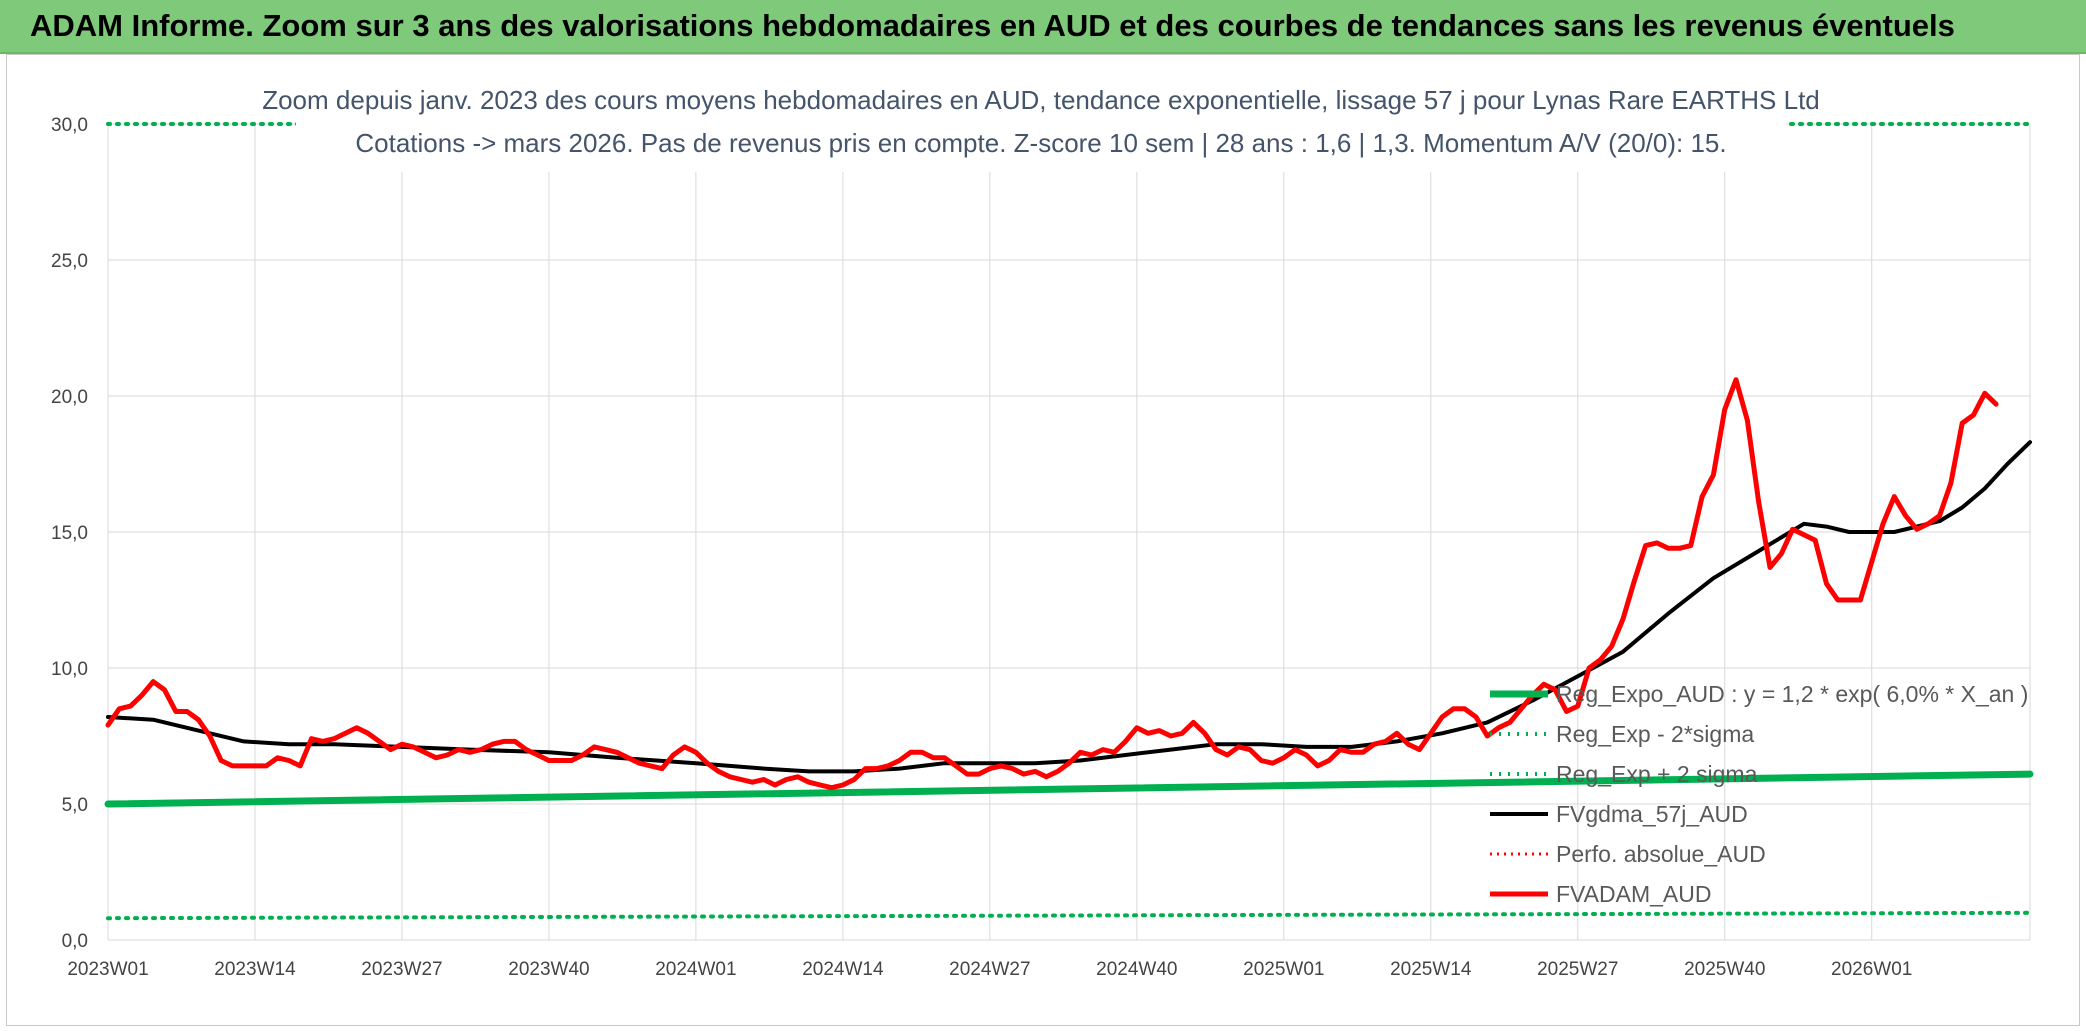 The width and height of the screenshot is (2086, 1031). Describe the element at coordinates (69, 125) in the screenshot. I see `y-tick-label: 30,0` at that location.